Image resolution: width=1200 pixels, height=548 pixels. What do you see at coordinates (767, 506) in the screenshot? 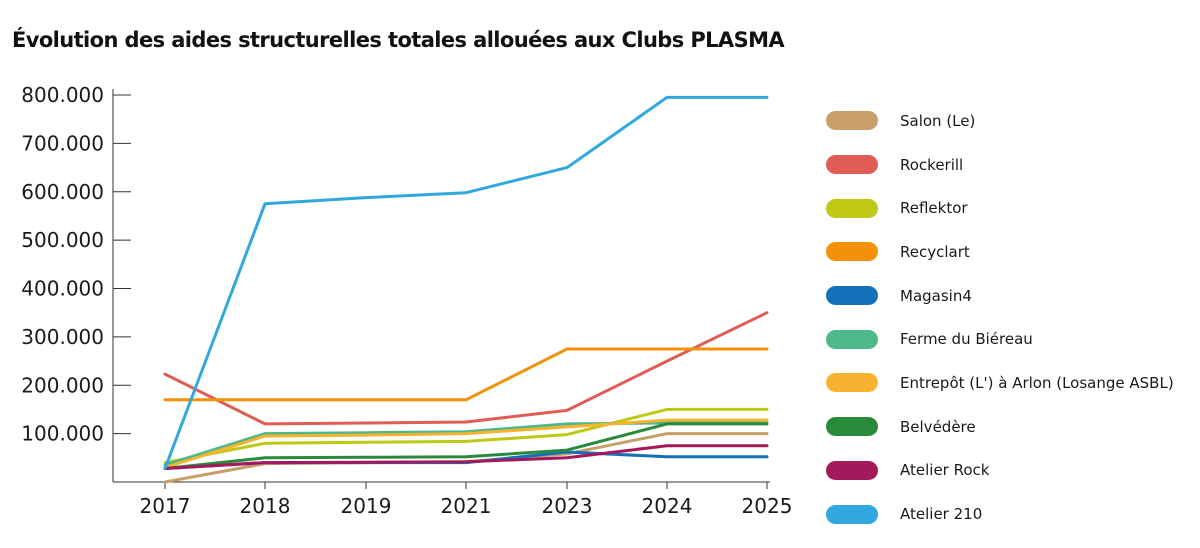
I see `x-tick-label: 2025` at bounding box center [767, 506].